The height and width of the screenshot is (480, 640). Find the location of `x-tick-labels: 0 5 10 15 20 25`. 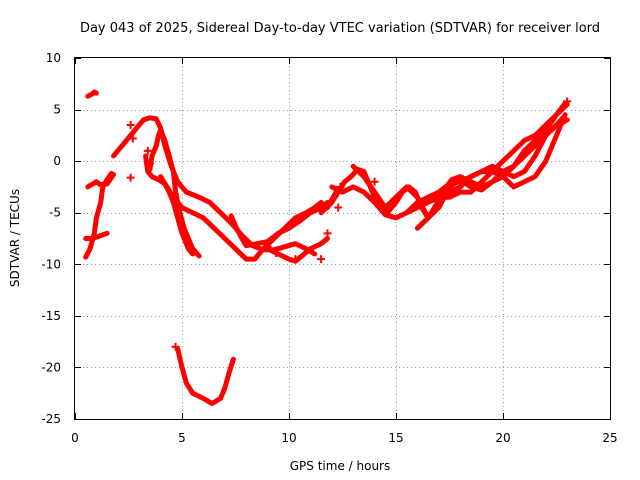

x-tick-labels: 0 5 10 15 20 25 is located at coordinates (344, 438).